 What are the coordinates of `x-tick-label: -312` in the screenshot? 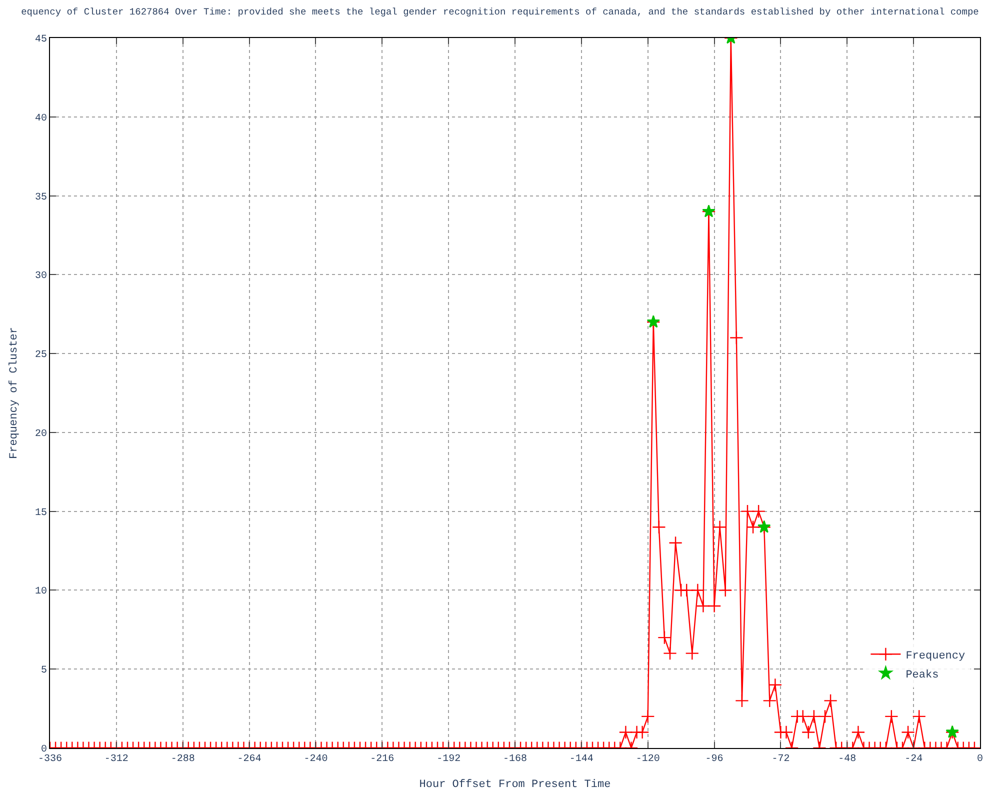 It's located at (116, 759).